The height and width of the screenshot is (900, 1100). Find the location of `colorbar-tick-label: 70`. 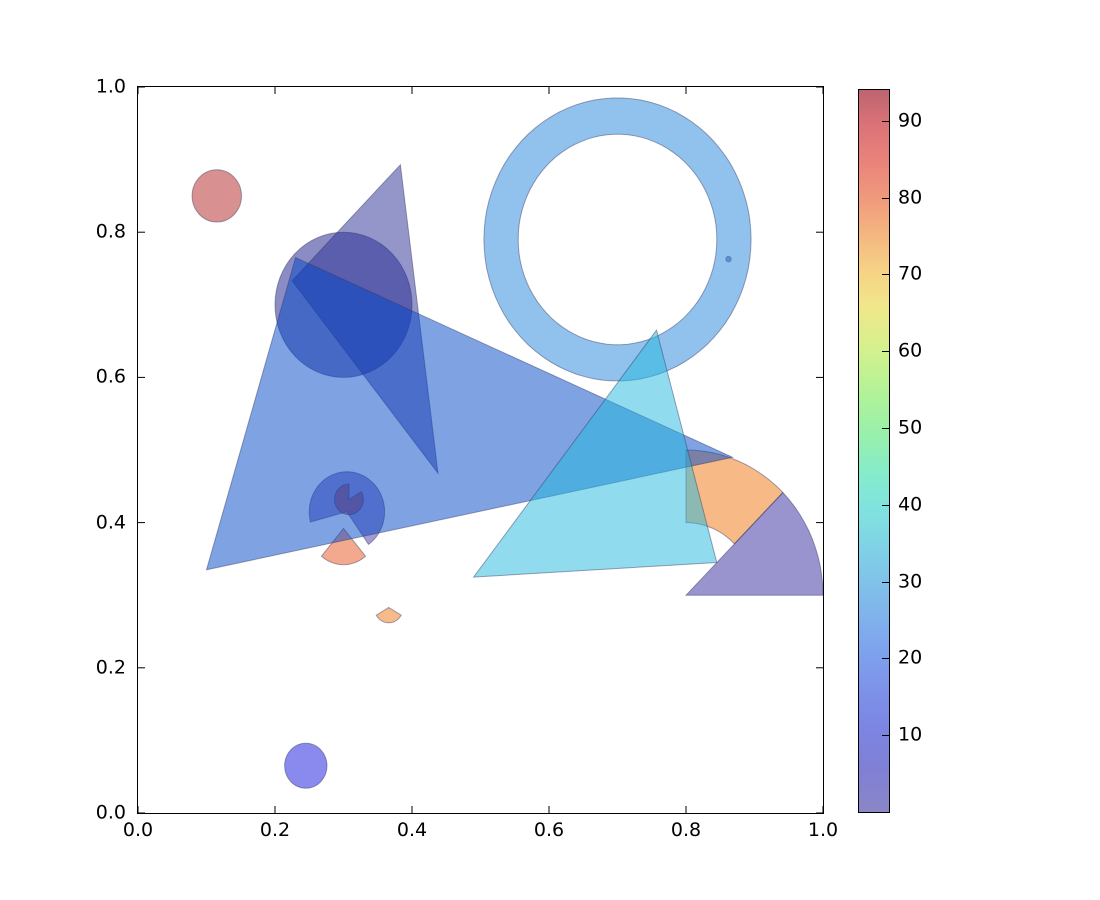

colorbar-tick-label: 70 is located at coordinates (910, 273).